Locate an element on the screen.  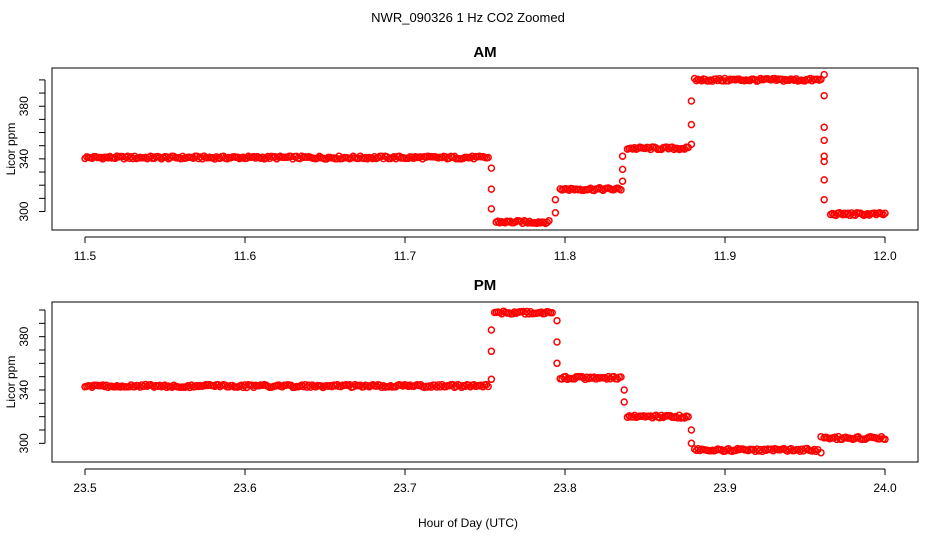
x-tick-label: 23.9 is located at coordinates (725, 488).